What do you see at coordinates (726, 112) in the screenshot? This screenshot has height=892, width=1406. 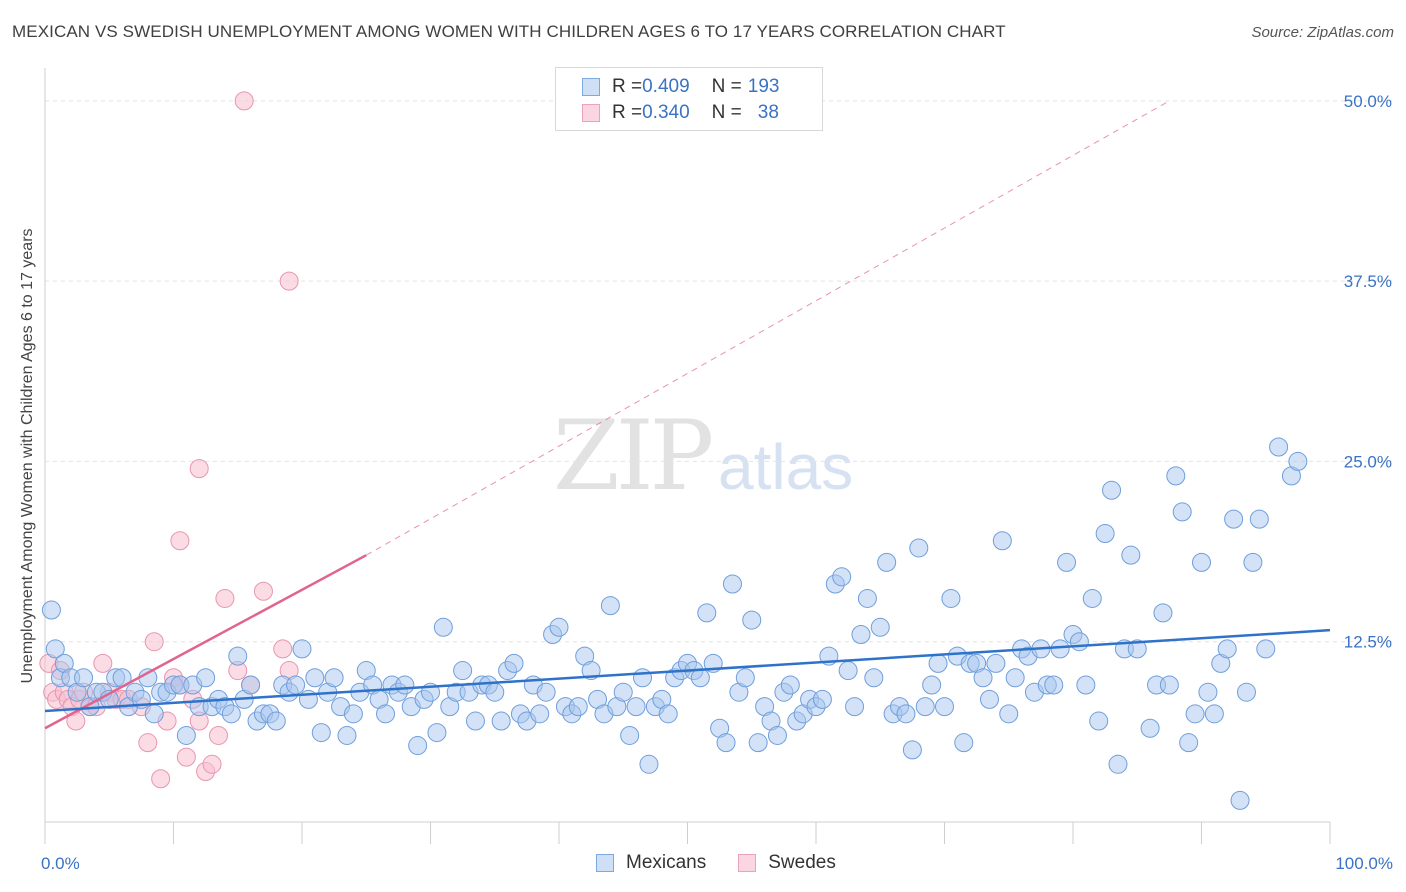 I see `legend-n-label: N =` at bounding box center [726, 112].